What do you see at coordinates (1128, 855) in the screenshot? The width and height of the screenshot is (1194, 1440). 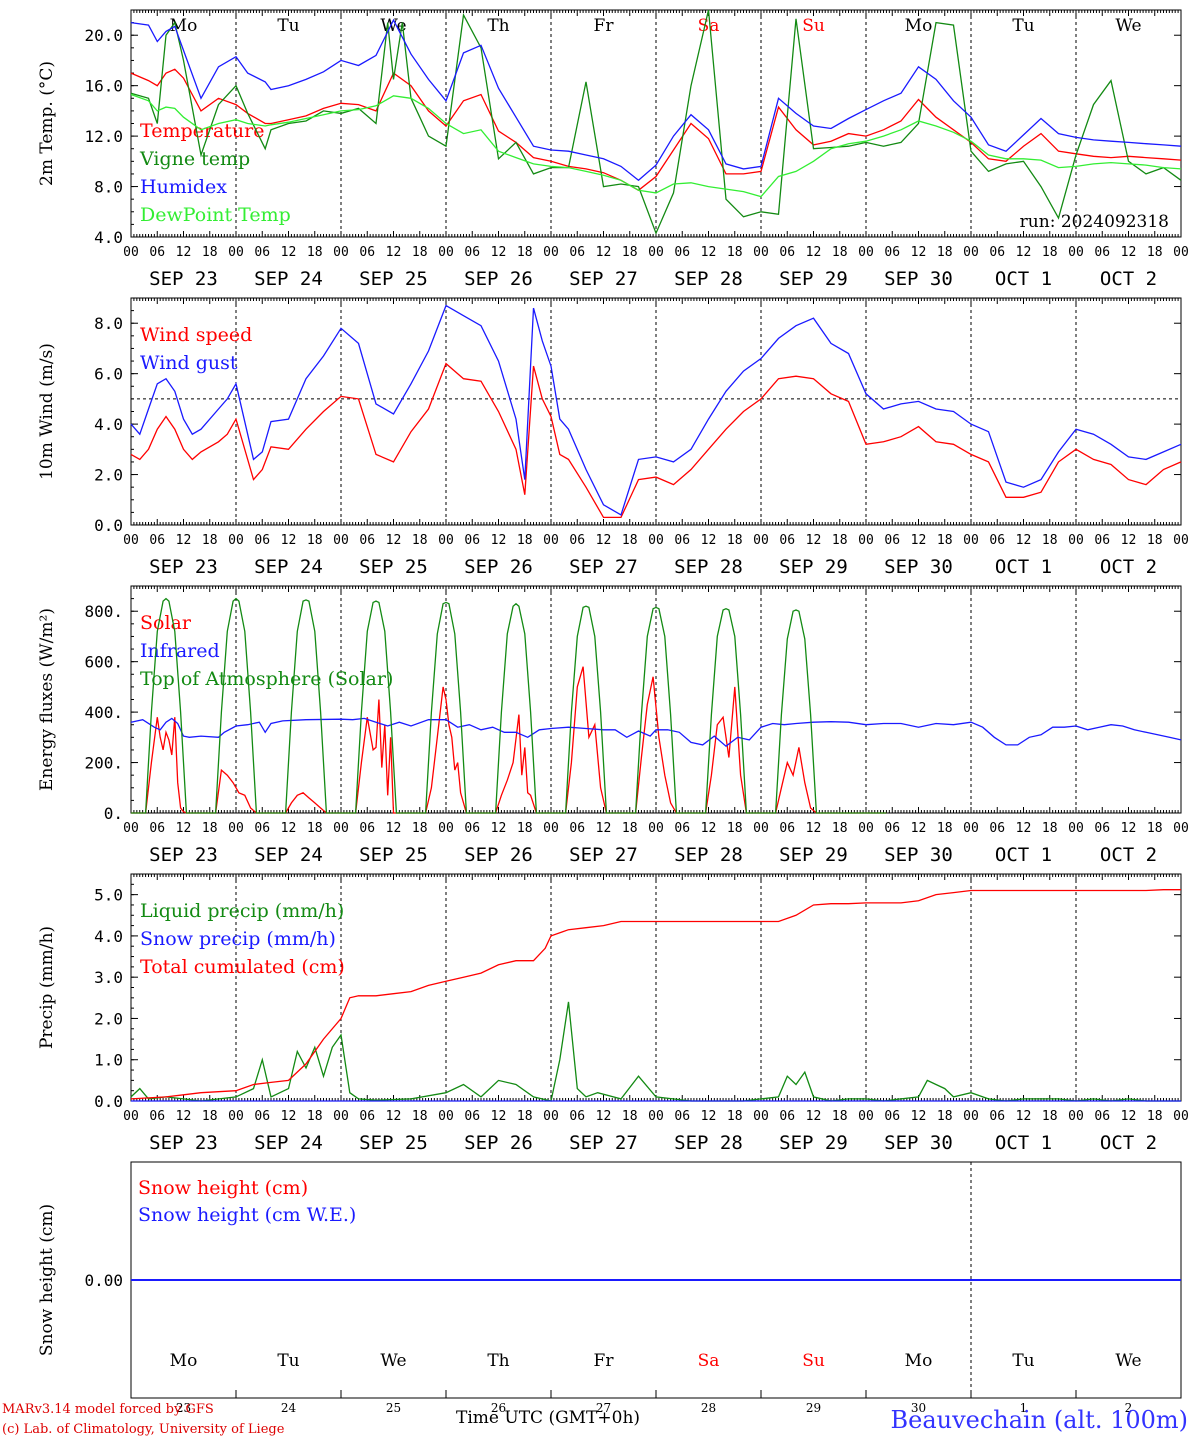 I see `date-label: OCT 2` at bounding box center [1128, 855].